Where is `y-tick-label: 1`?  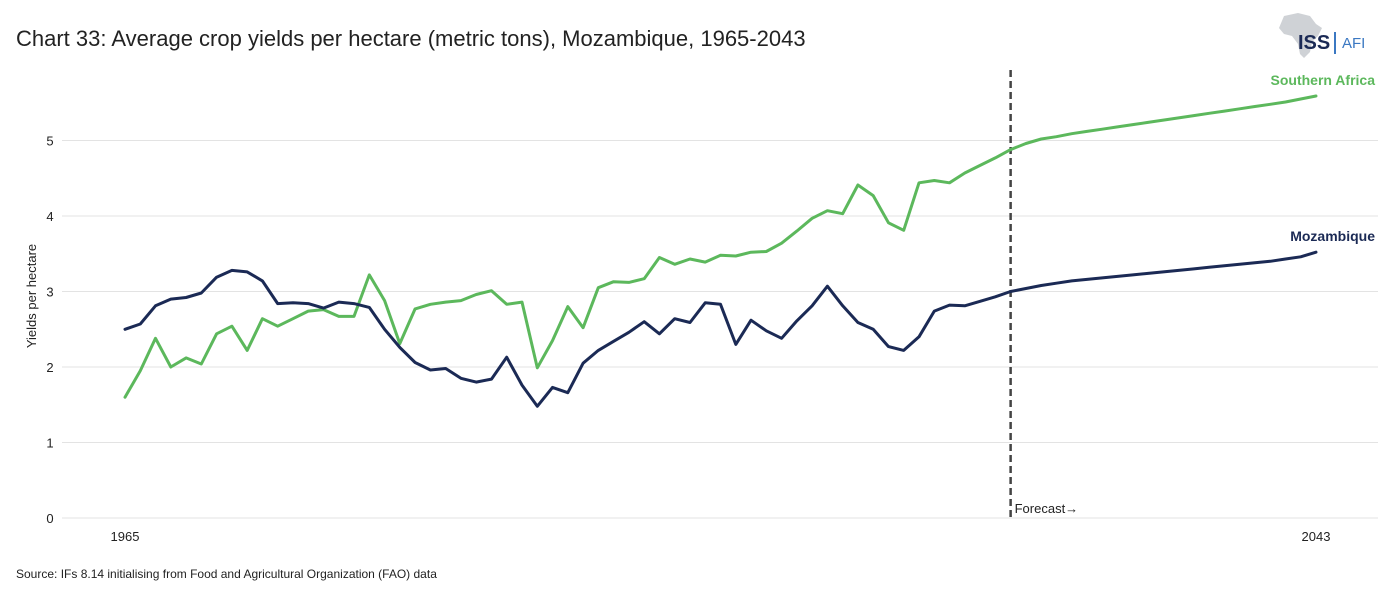 y-tick-label: 1 is located at coordinates (49, 443).